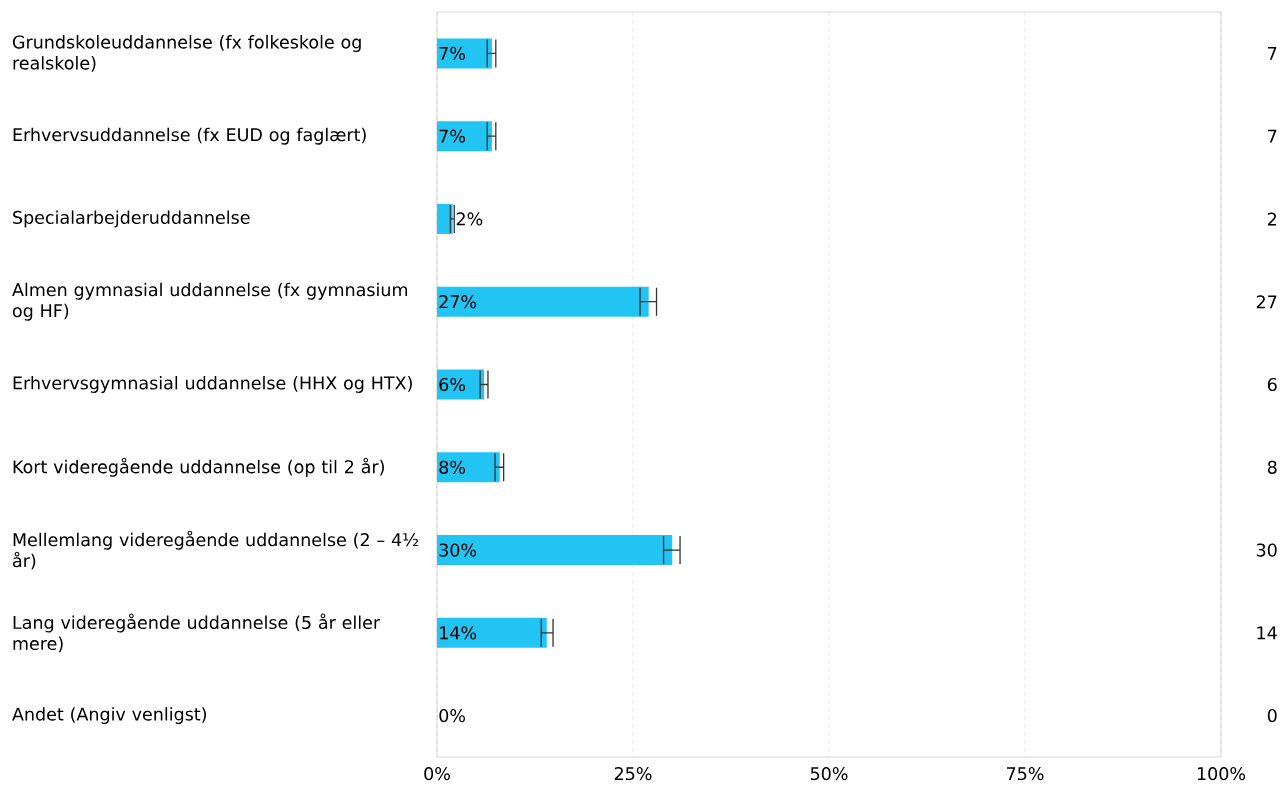 Image resolution: width=1285 pixels, height=789 pixels. What do you see at coordinates (1272, 467) in the screenshot?
I see `text: 8` at bounding box center [1272, 467].